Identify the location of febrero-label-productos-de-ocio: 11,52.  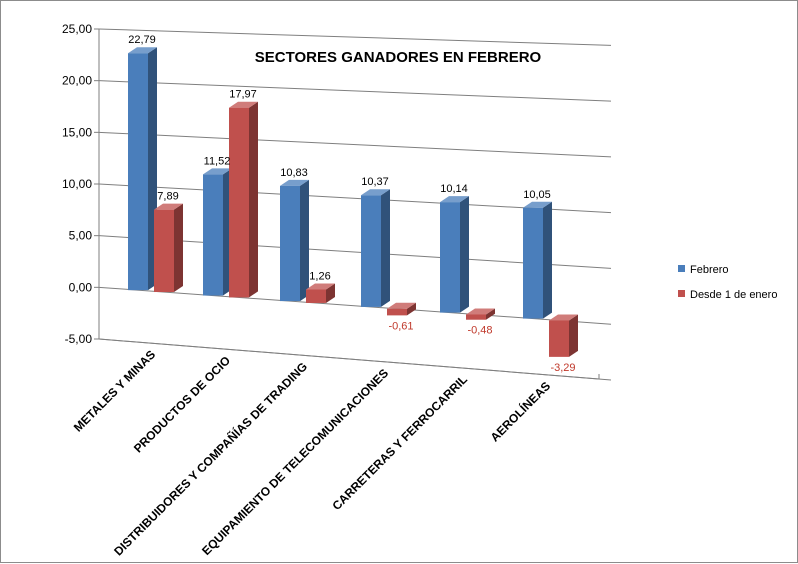
(217, 161).